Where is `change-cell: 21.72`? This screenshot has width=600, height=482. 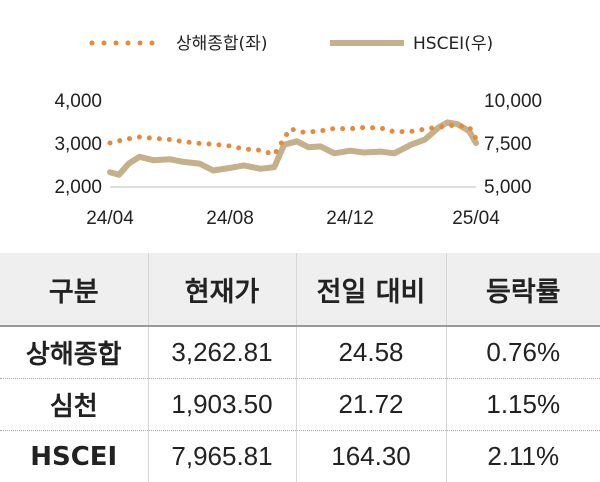 change-cell: 21.72 is located at coordinates (371, 405).